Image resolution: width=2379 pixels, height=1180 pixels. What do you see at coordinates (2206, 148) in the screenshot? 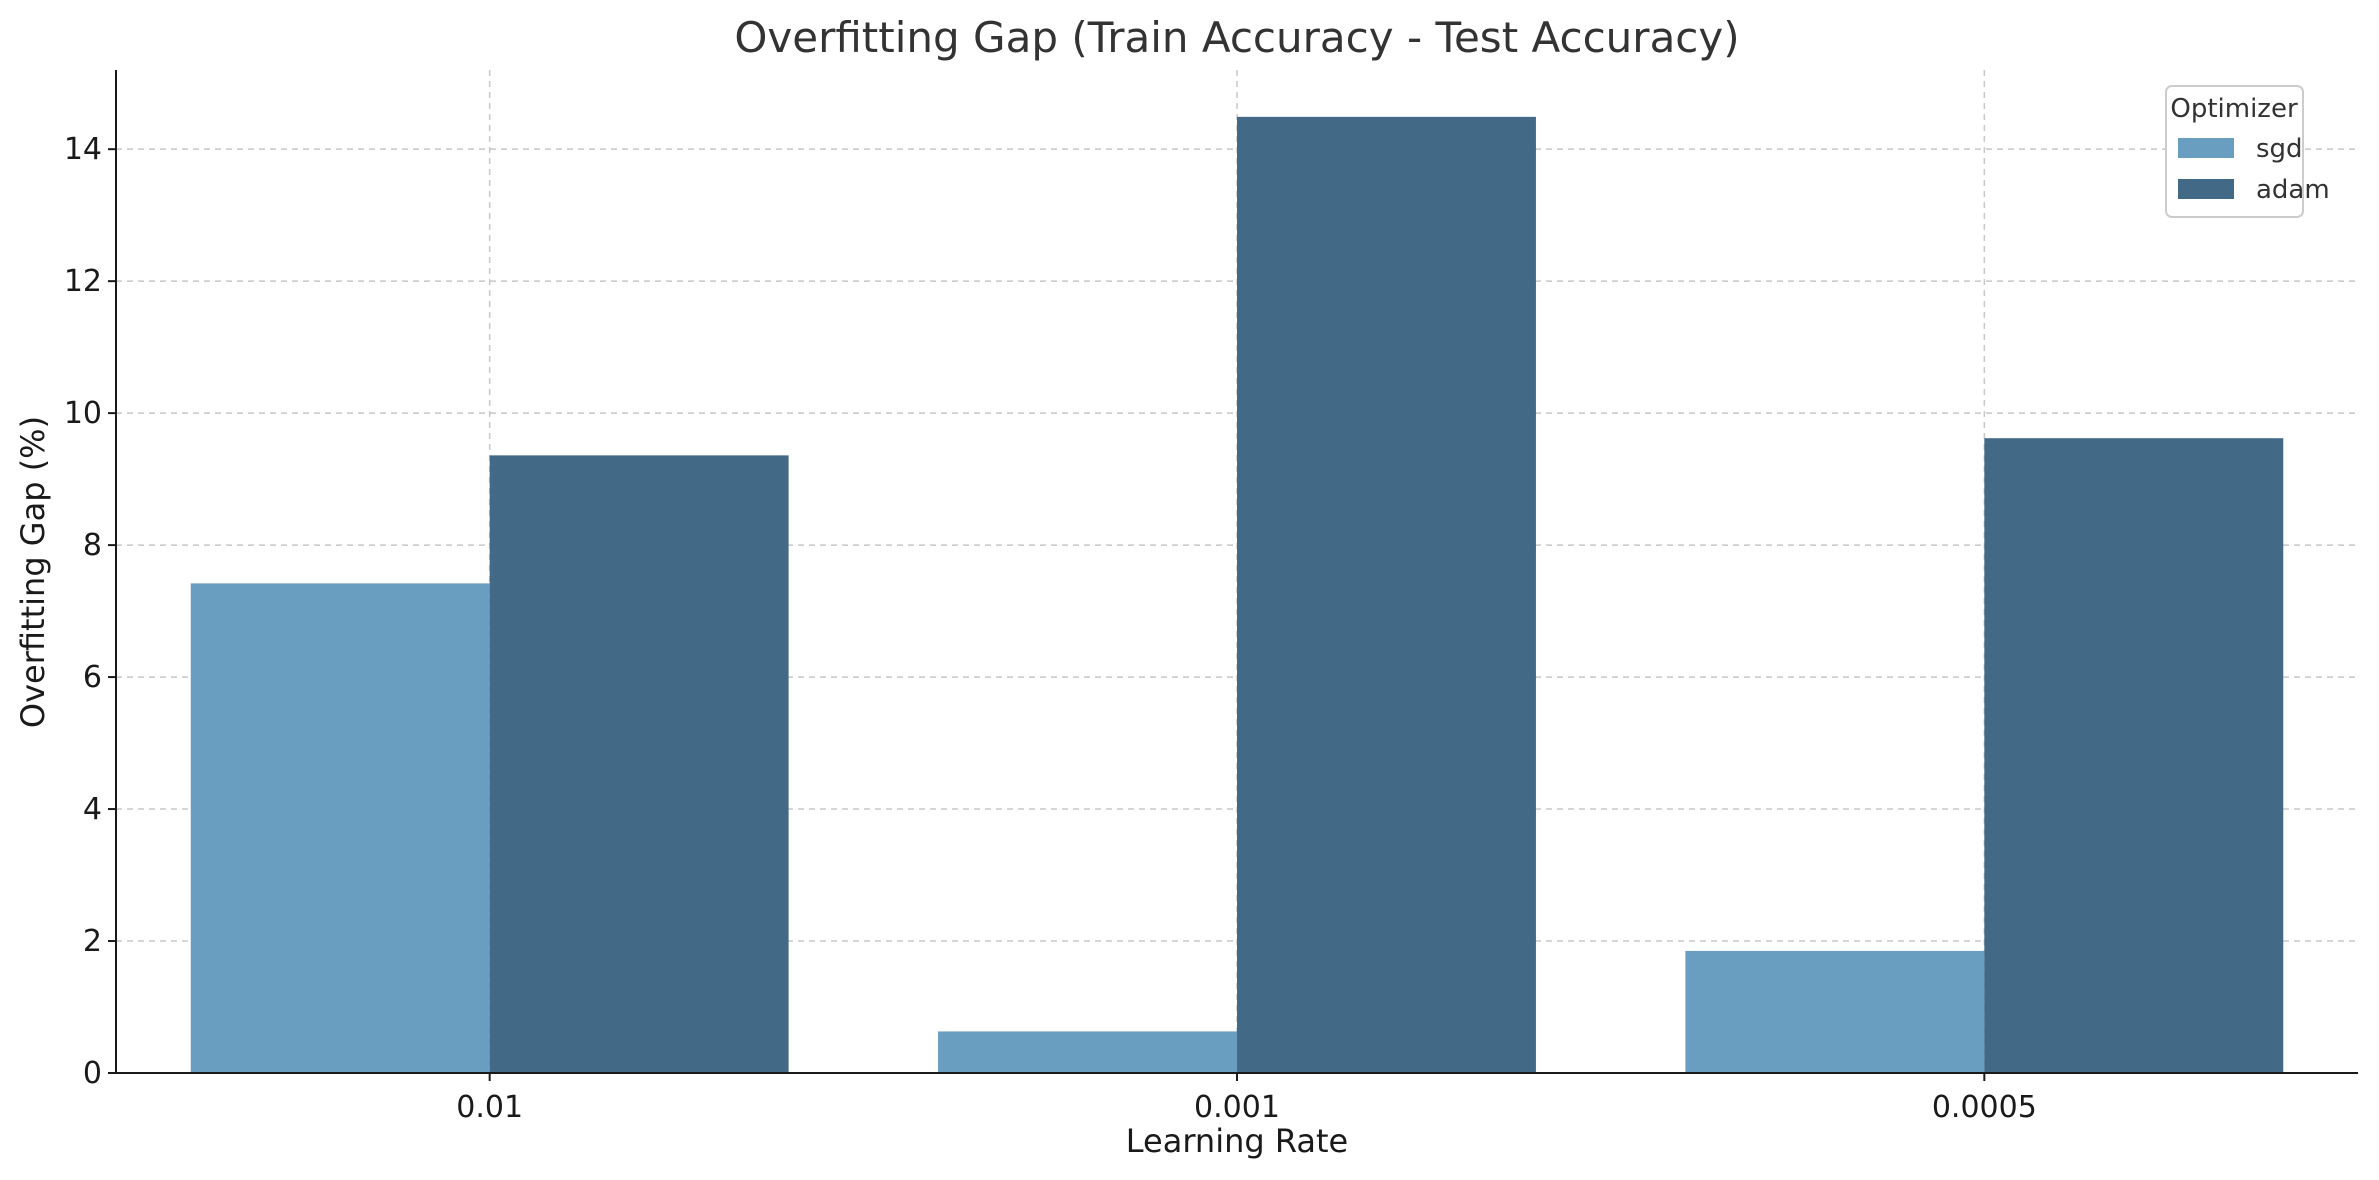
I see `legend-swatch-sgd` at bounding box center [2206, 148].